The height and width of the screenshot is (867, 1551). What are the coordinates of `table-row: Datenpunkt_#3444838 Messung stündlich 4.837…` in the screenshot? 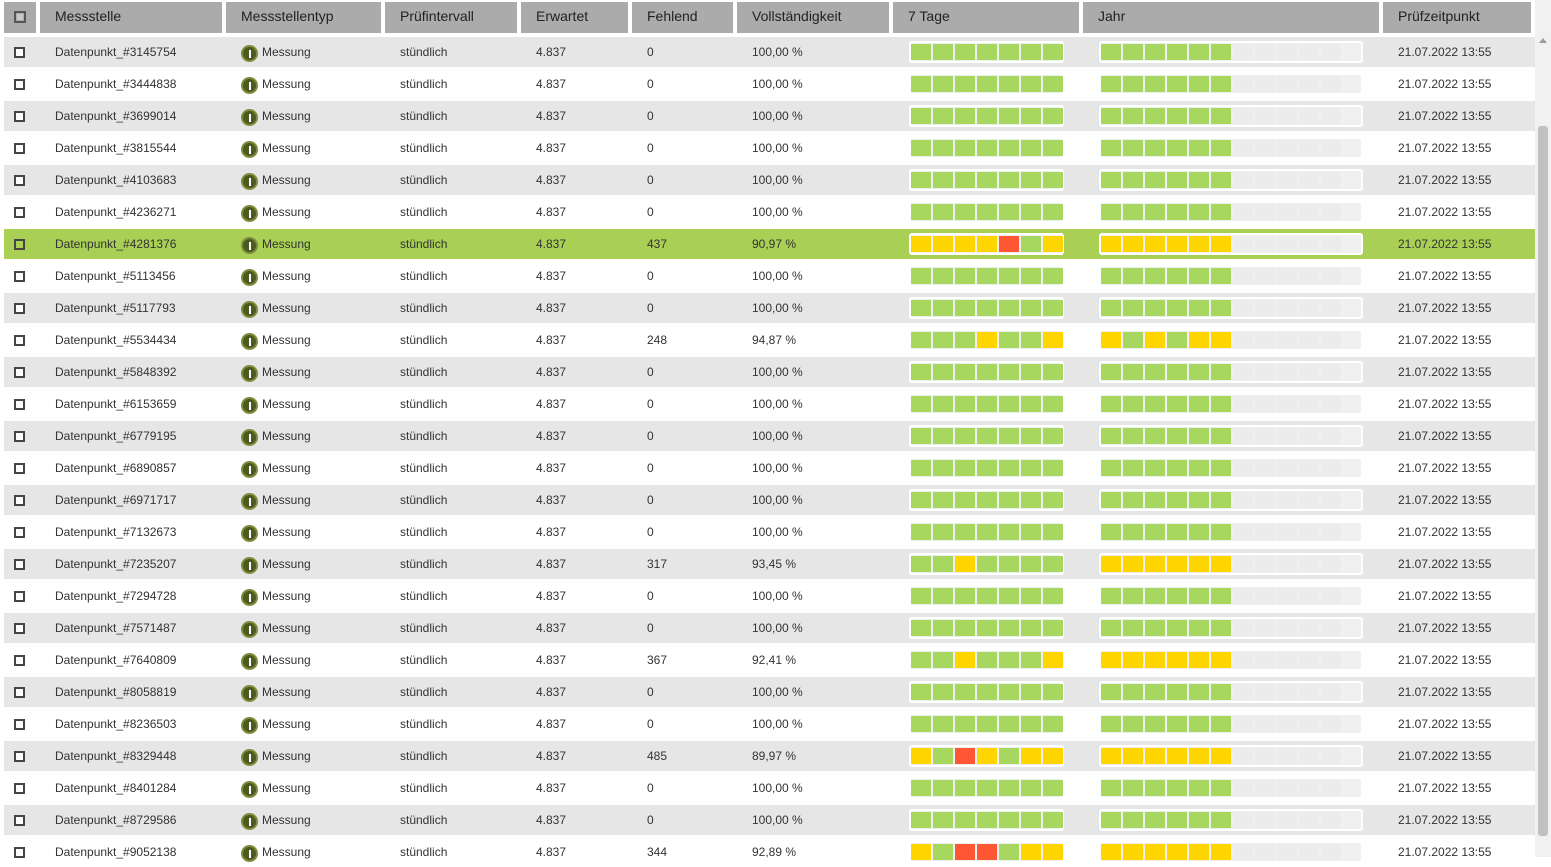 It's located at (769, 84).